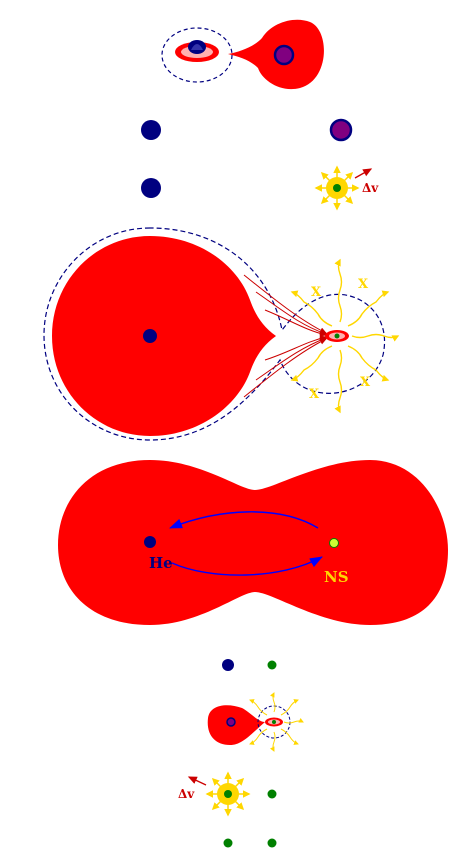 The height and width of the screenshot is (862, 473). I want to click on xray-label-1: X, so click(316, 292).